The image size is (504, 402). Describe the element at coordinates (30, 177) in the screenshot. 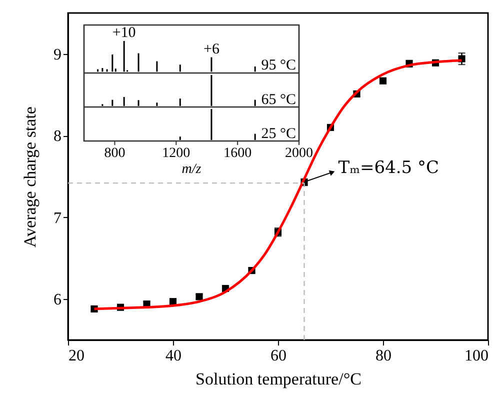

I see `y-axis-title: Average charge state` at that location.